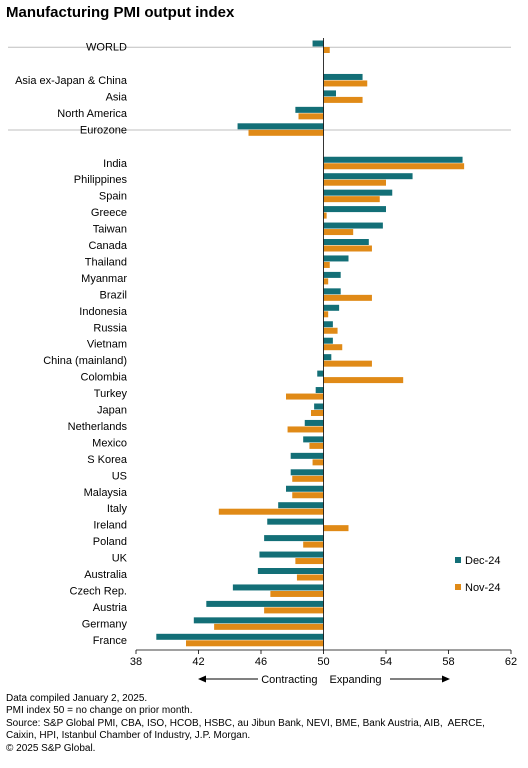 The height and width of the screenshot is (768, 528). Describe the element at coordinates (326, 314) in the screenshot. I see `bar-nov-24-indonesia` at that location.